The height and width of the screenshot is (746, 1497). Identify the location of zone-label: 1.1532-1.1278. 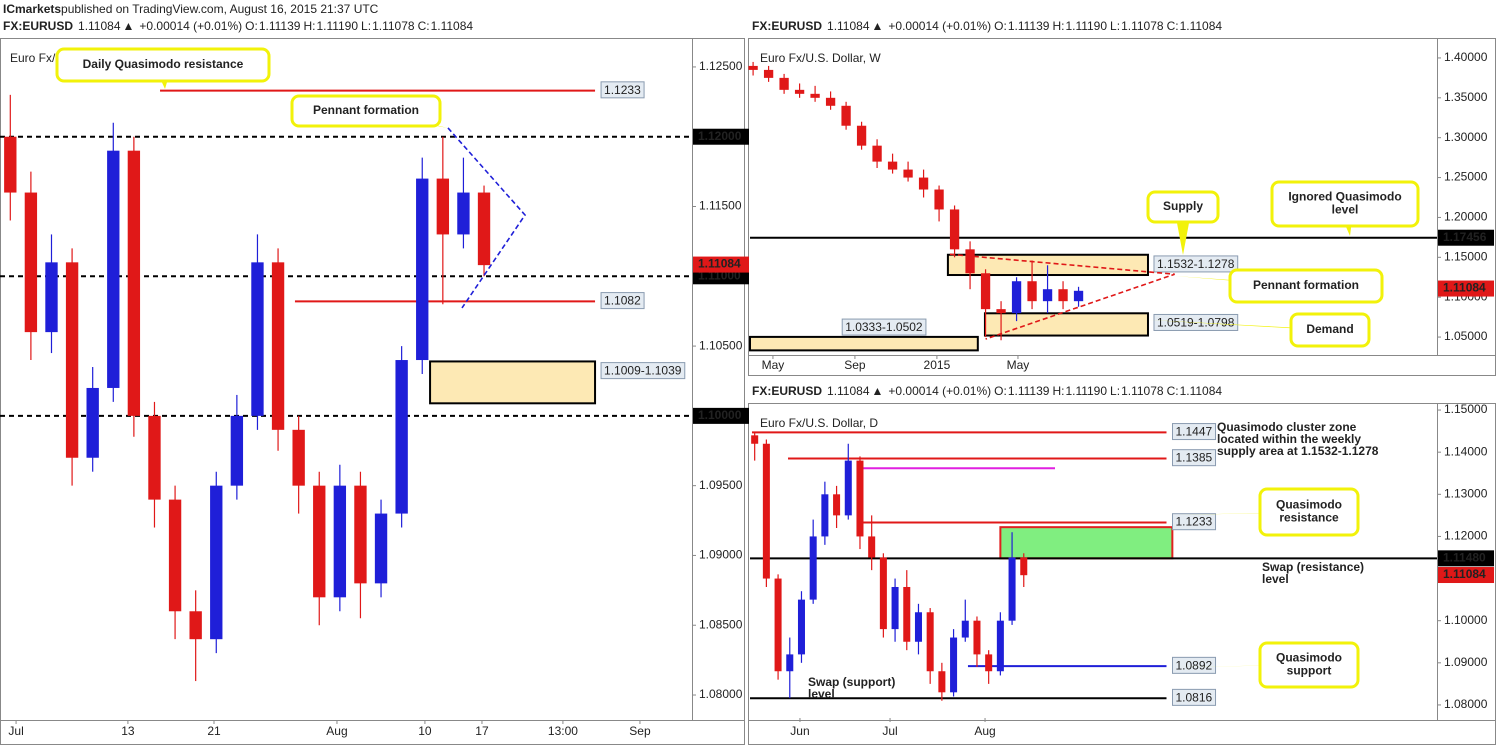
(1196, 264).